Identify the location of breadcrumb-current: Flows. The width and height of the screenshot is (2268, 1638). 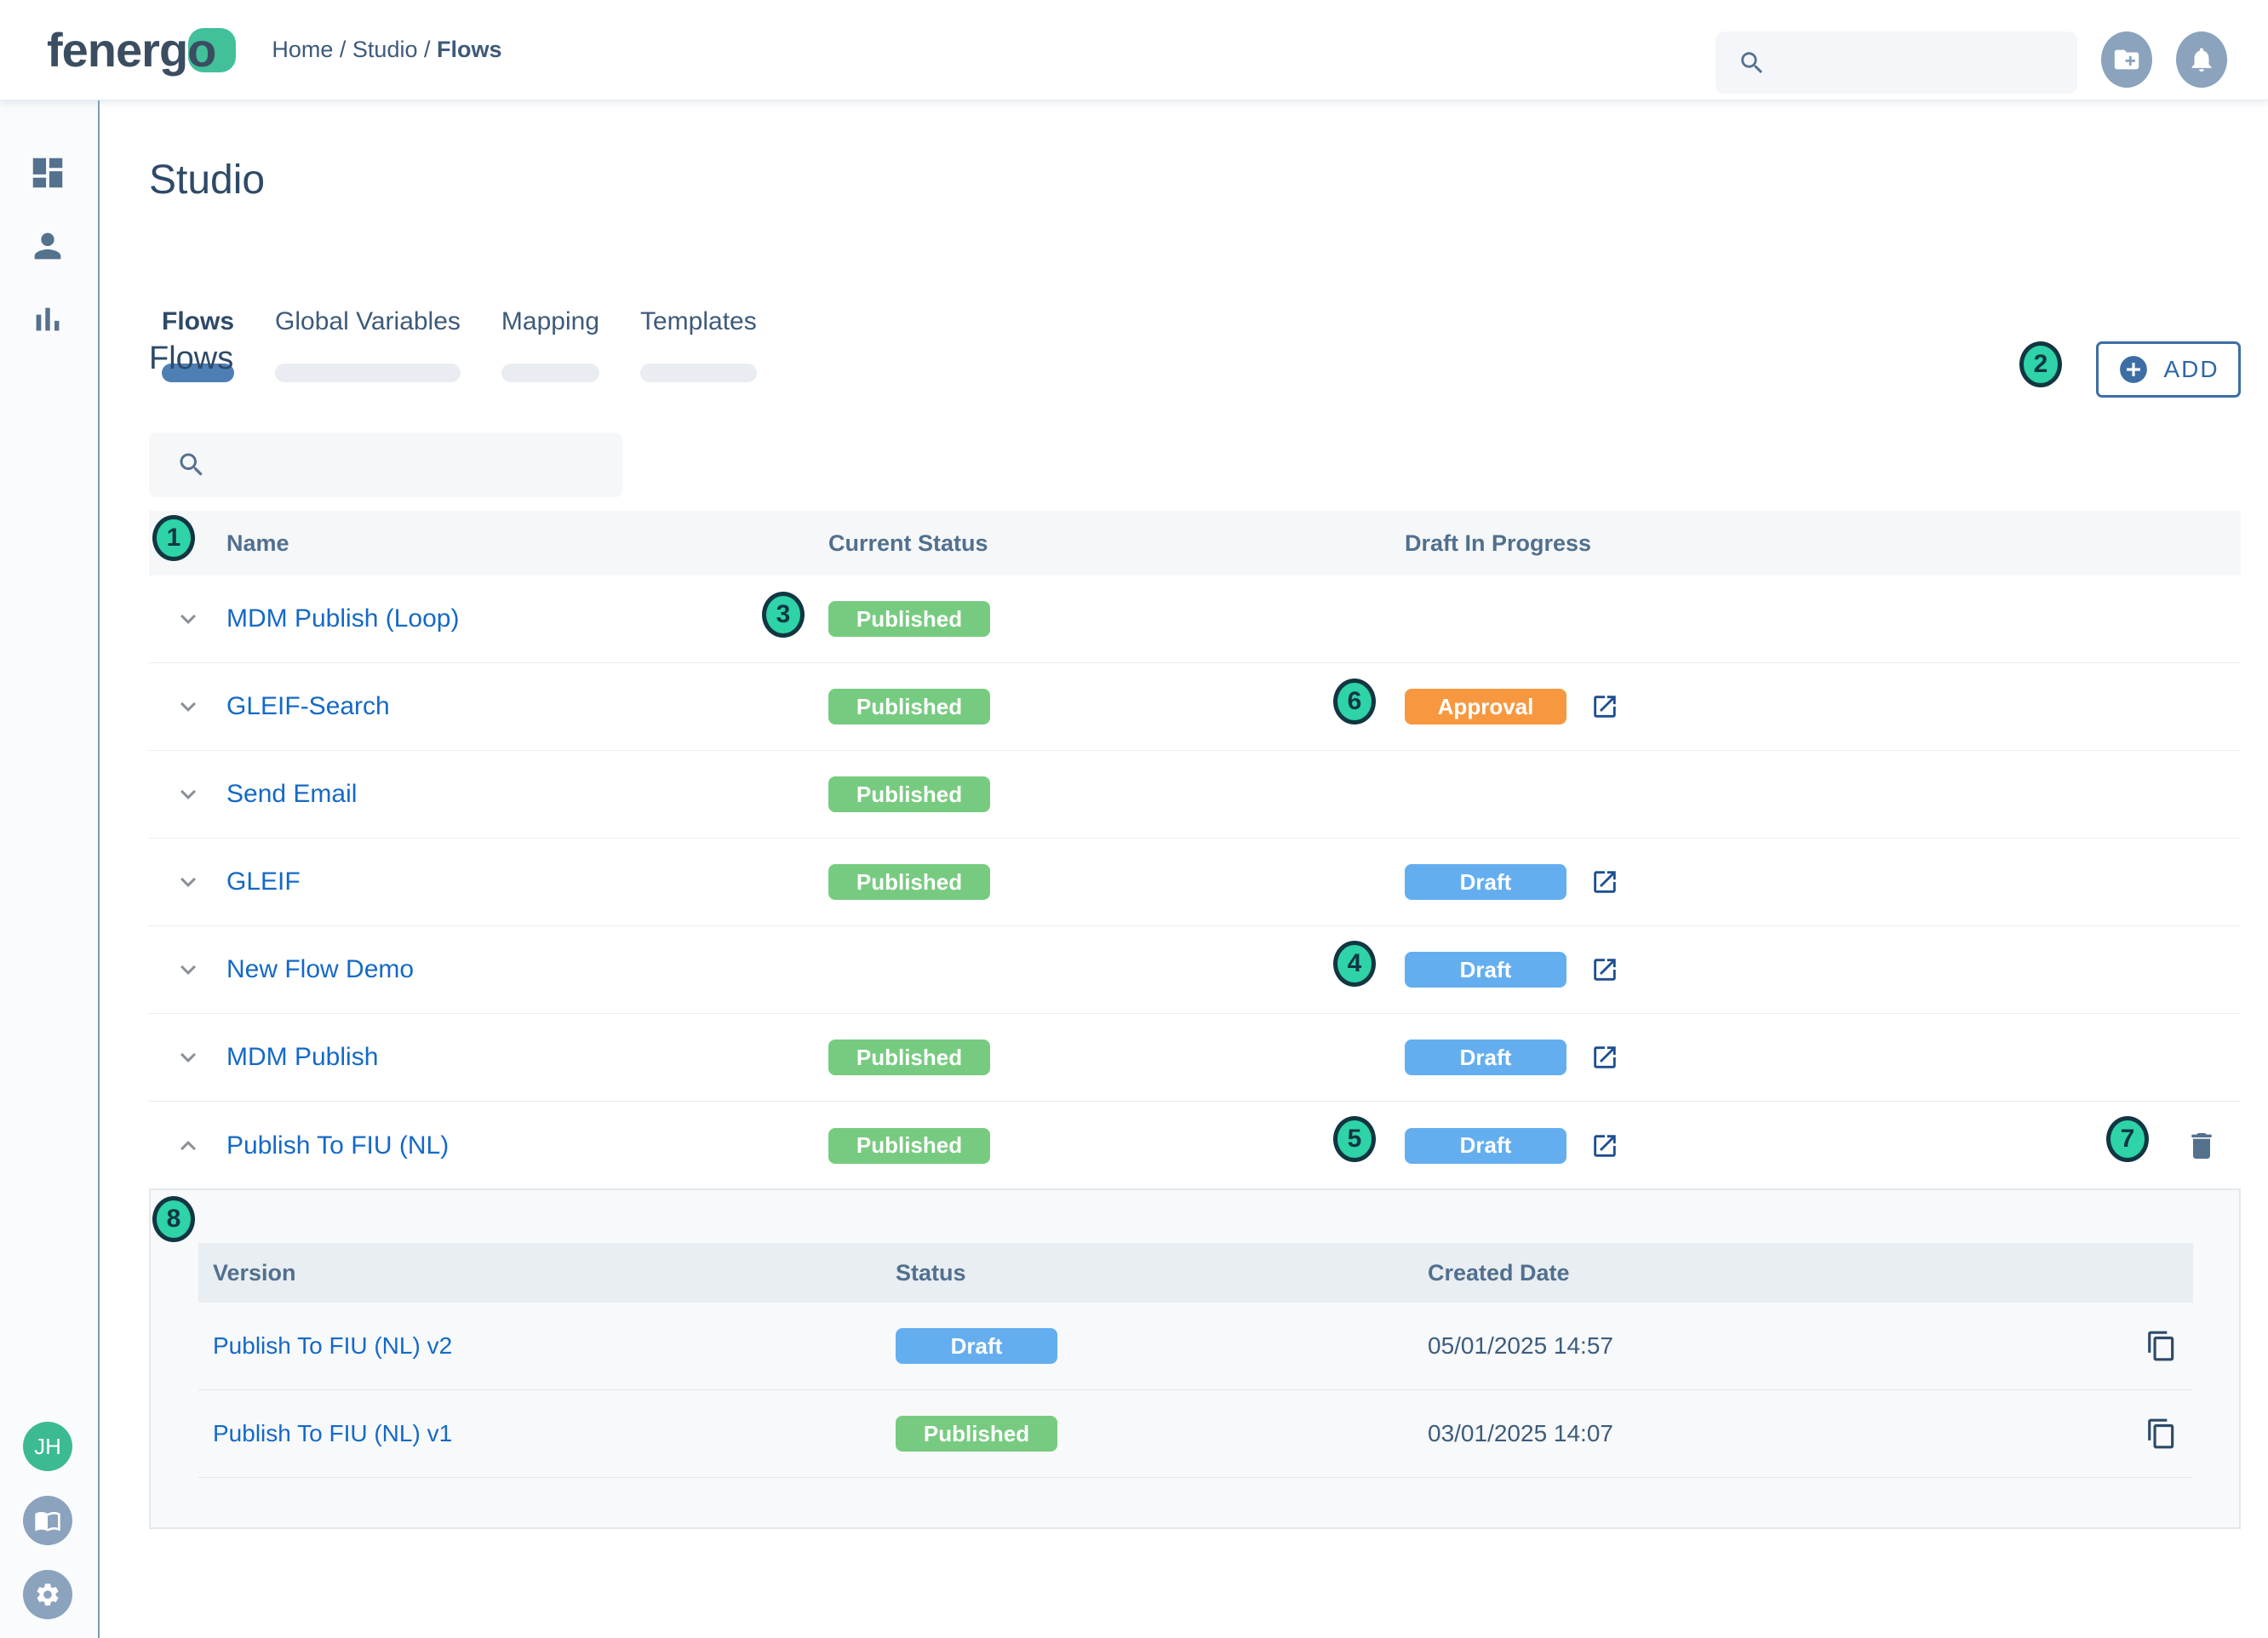
(469, 49).